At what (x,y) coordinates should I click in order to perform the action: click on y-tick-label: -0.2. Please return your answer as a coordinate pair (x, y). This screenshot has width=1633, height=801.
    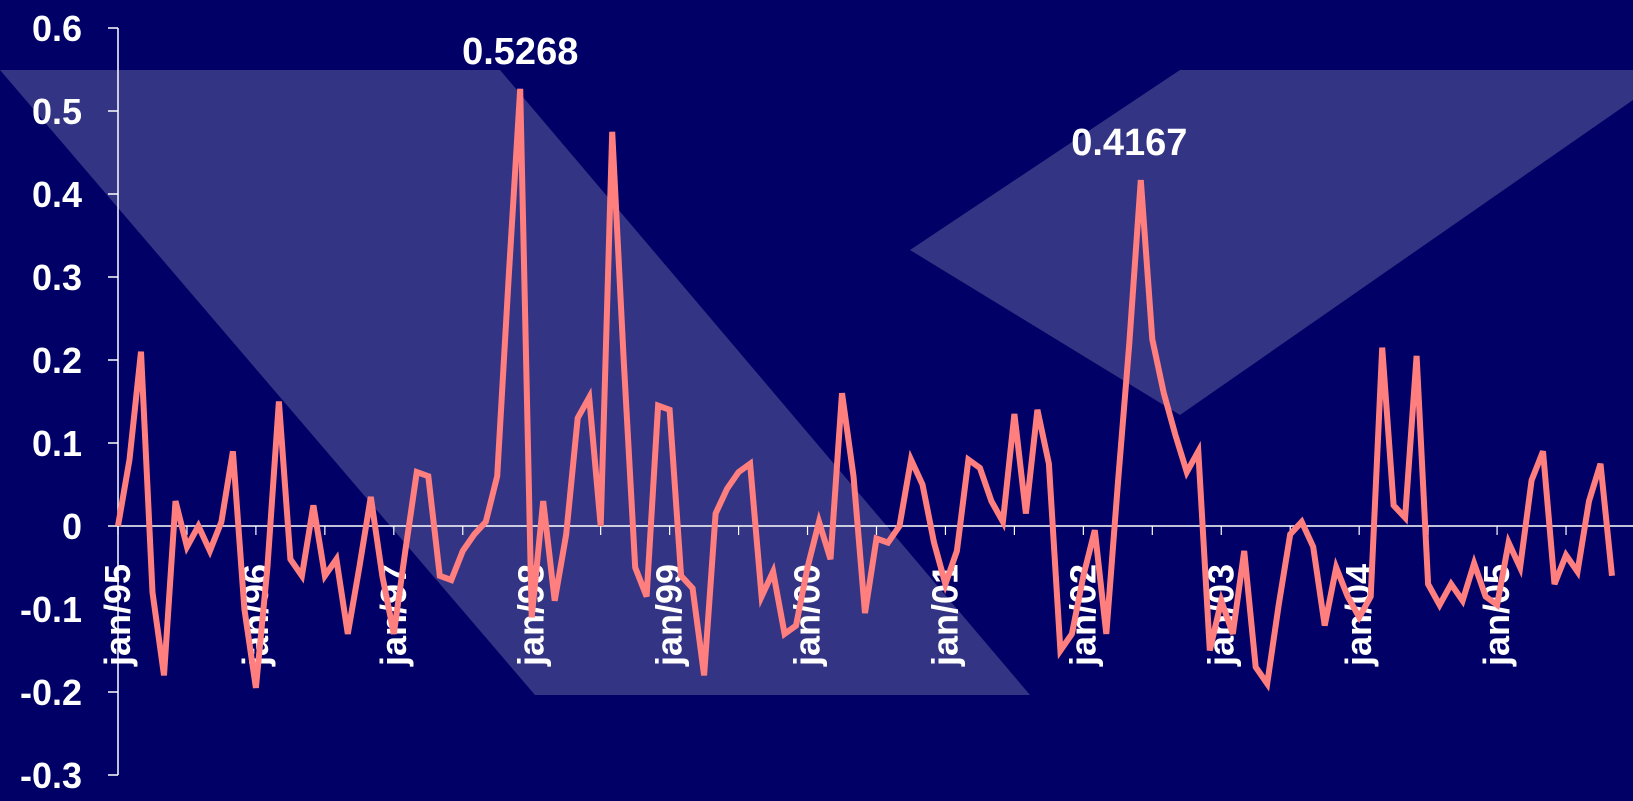
    Looking at the image, I should click on (51, 692).